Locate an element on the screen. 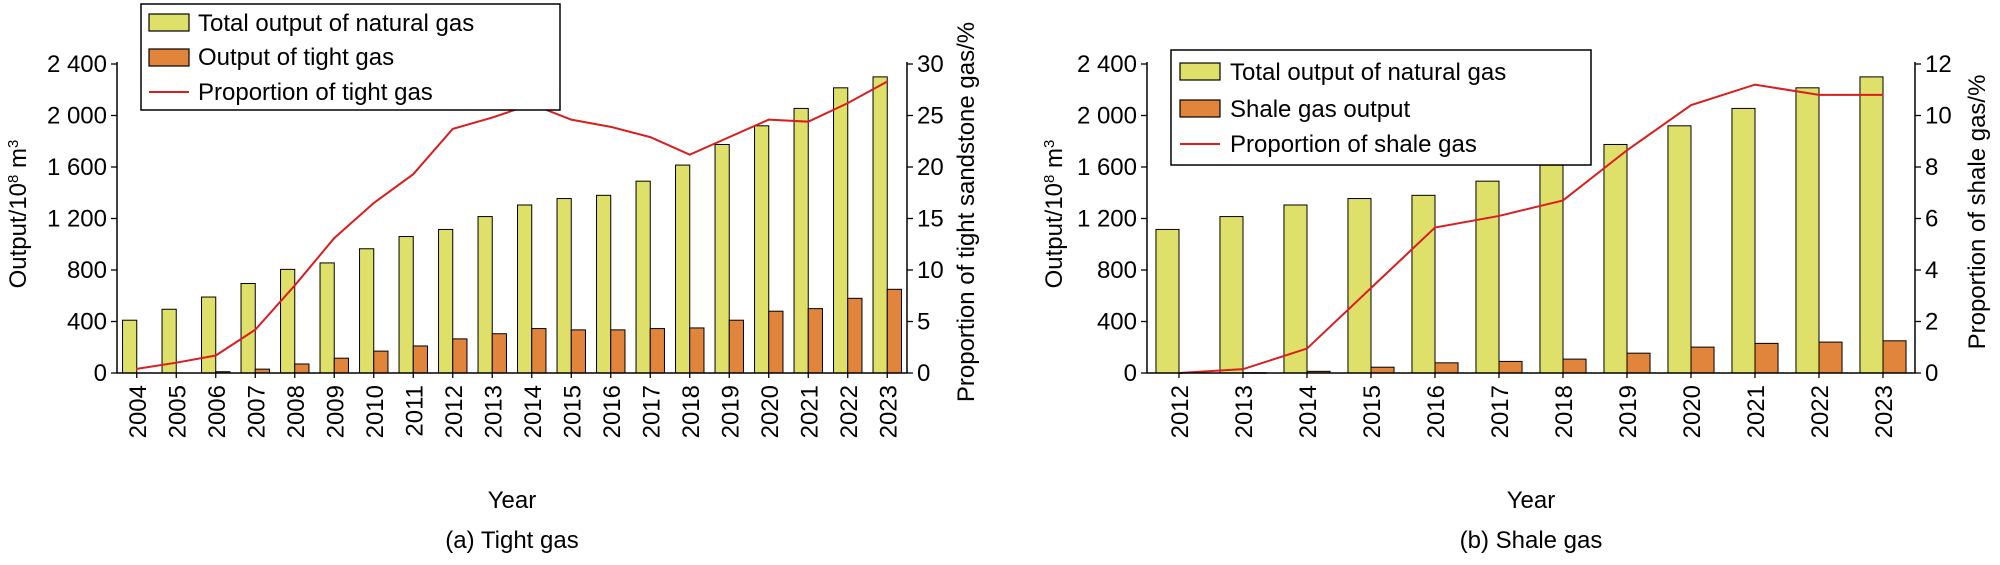 The image size is (2000, 565). bar-total-2016 is located at coordinates (1423, 284).